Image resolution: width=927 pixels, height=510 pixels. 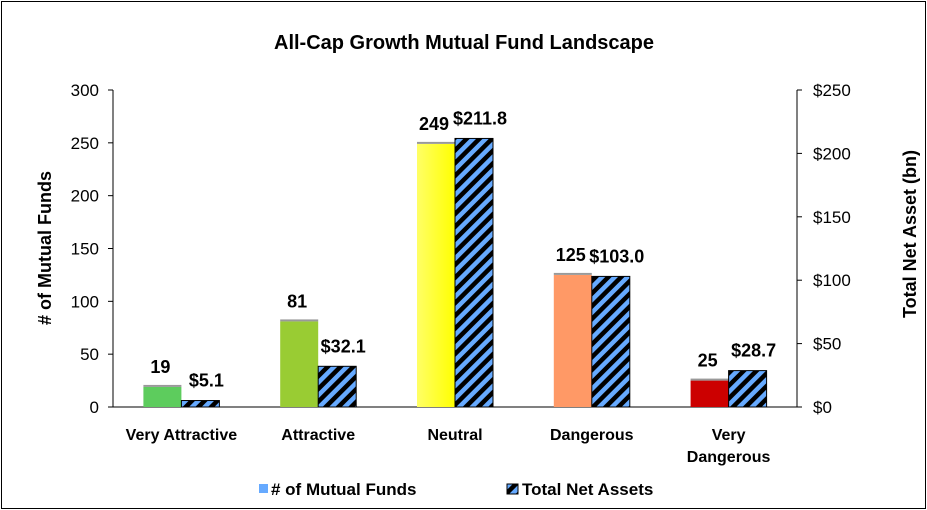 What do you see at coordinates (832, 217) in the screenshot?
I see `right-axis-tick-label: $150` at bounding box center [832, 217].